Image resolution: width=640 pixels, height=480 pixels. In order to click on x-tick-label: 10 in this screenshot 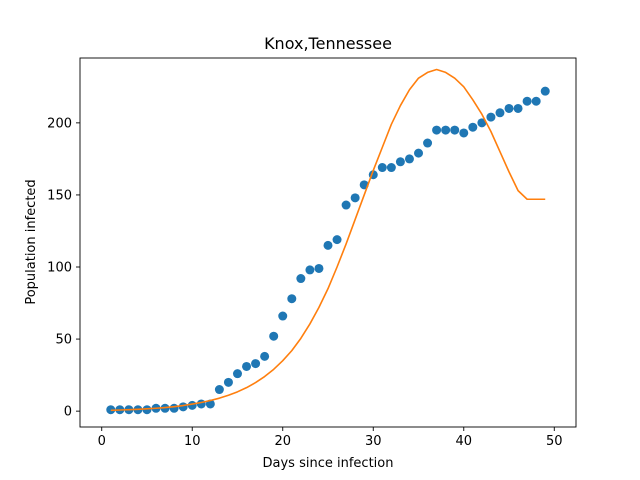, I will do `click(192, 441)`.